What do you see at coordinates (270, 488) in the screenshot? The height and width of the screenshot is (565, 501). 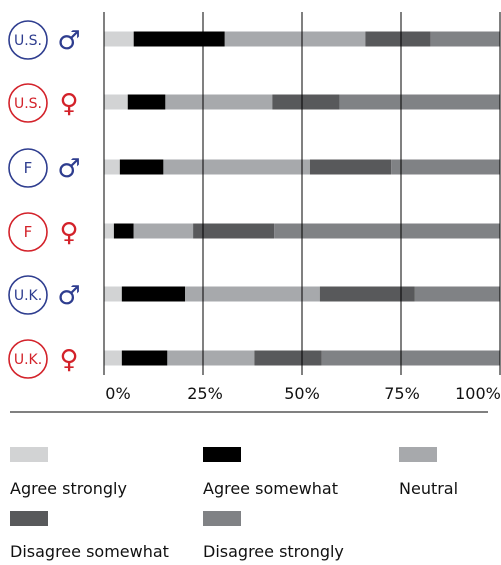 I see `legend-label: Agree somewhat` at bounding box center [270, 488].